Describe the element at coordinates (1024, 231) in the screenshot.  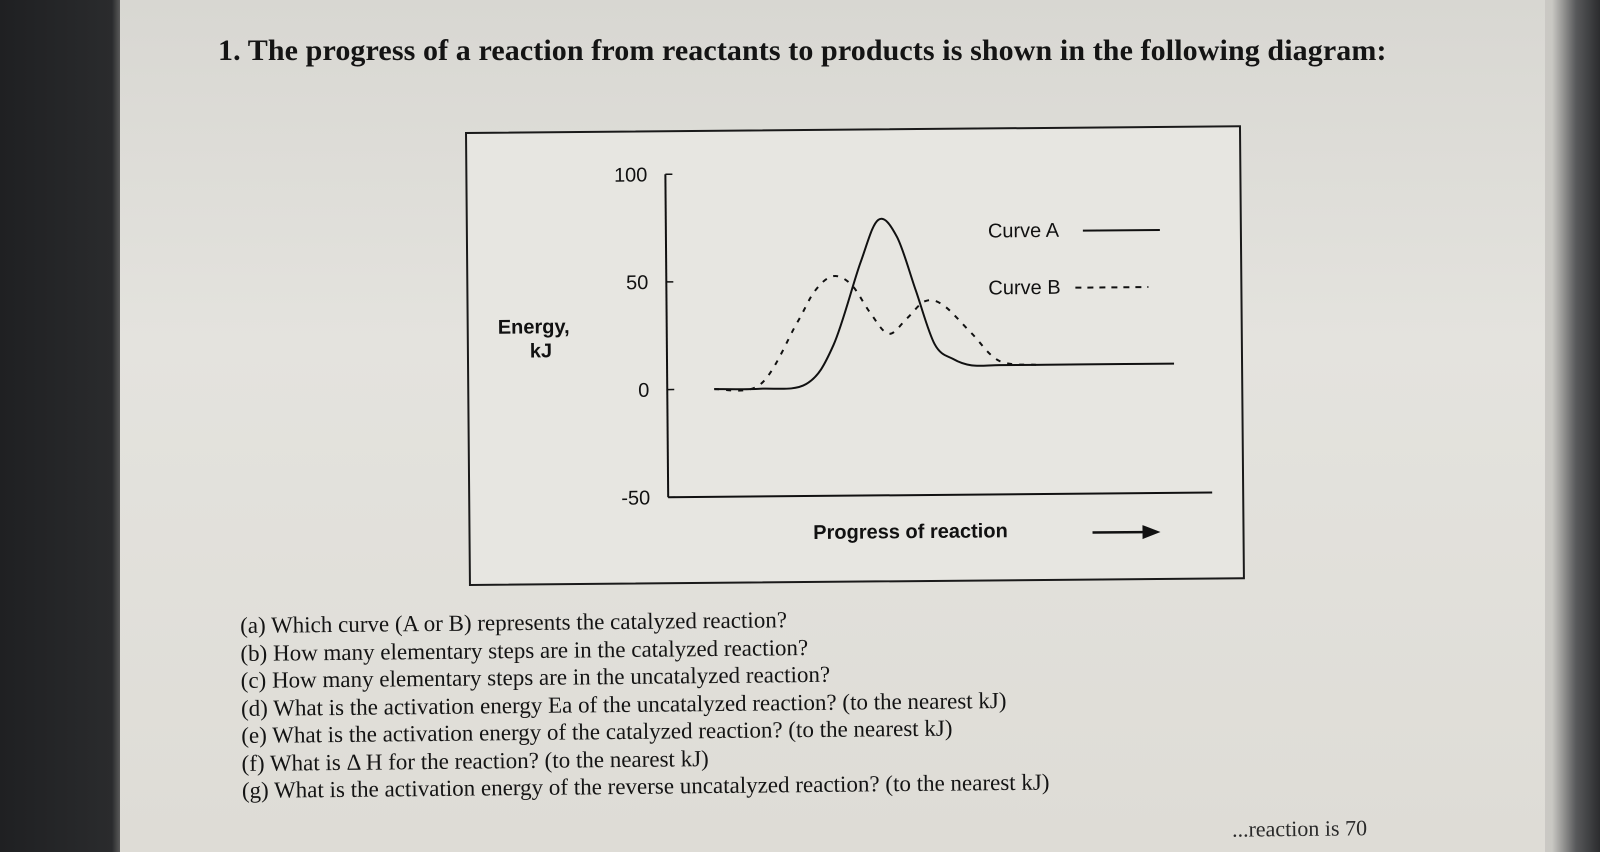
I see `legend-curve-a-label: Curve A` at that location.